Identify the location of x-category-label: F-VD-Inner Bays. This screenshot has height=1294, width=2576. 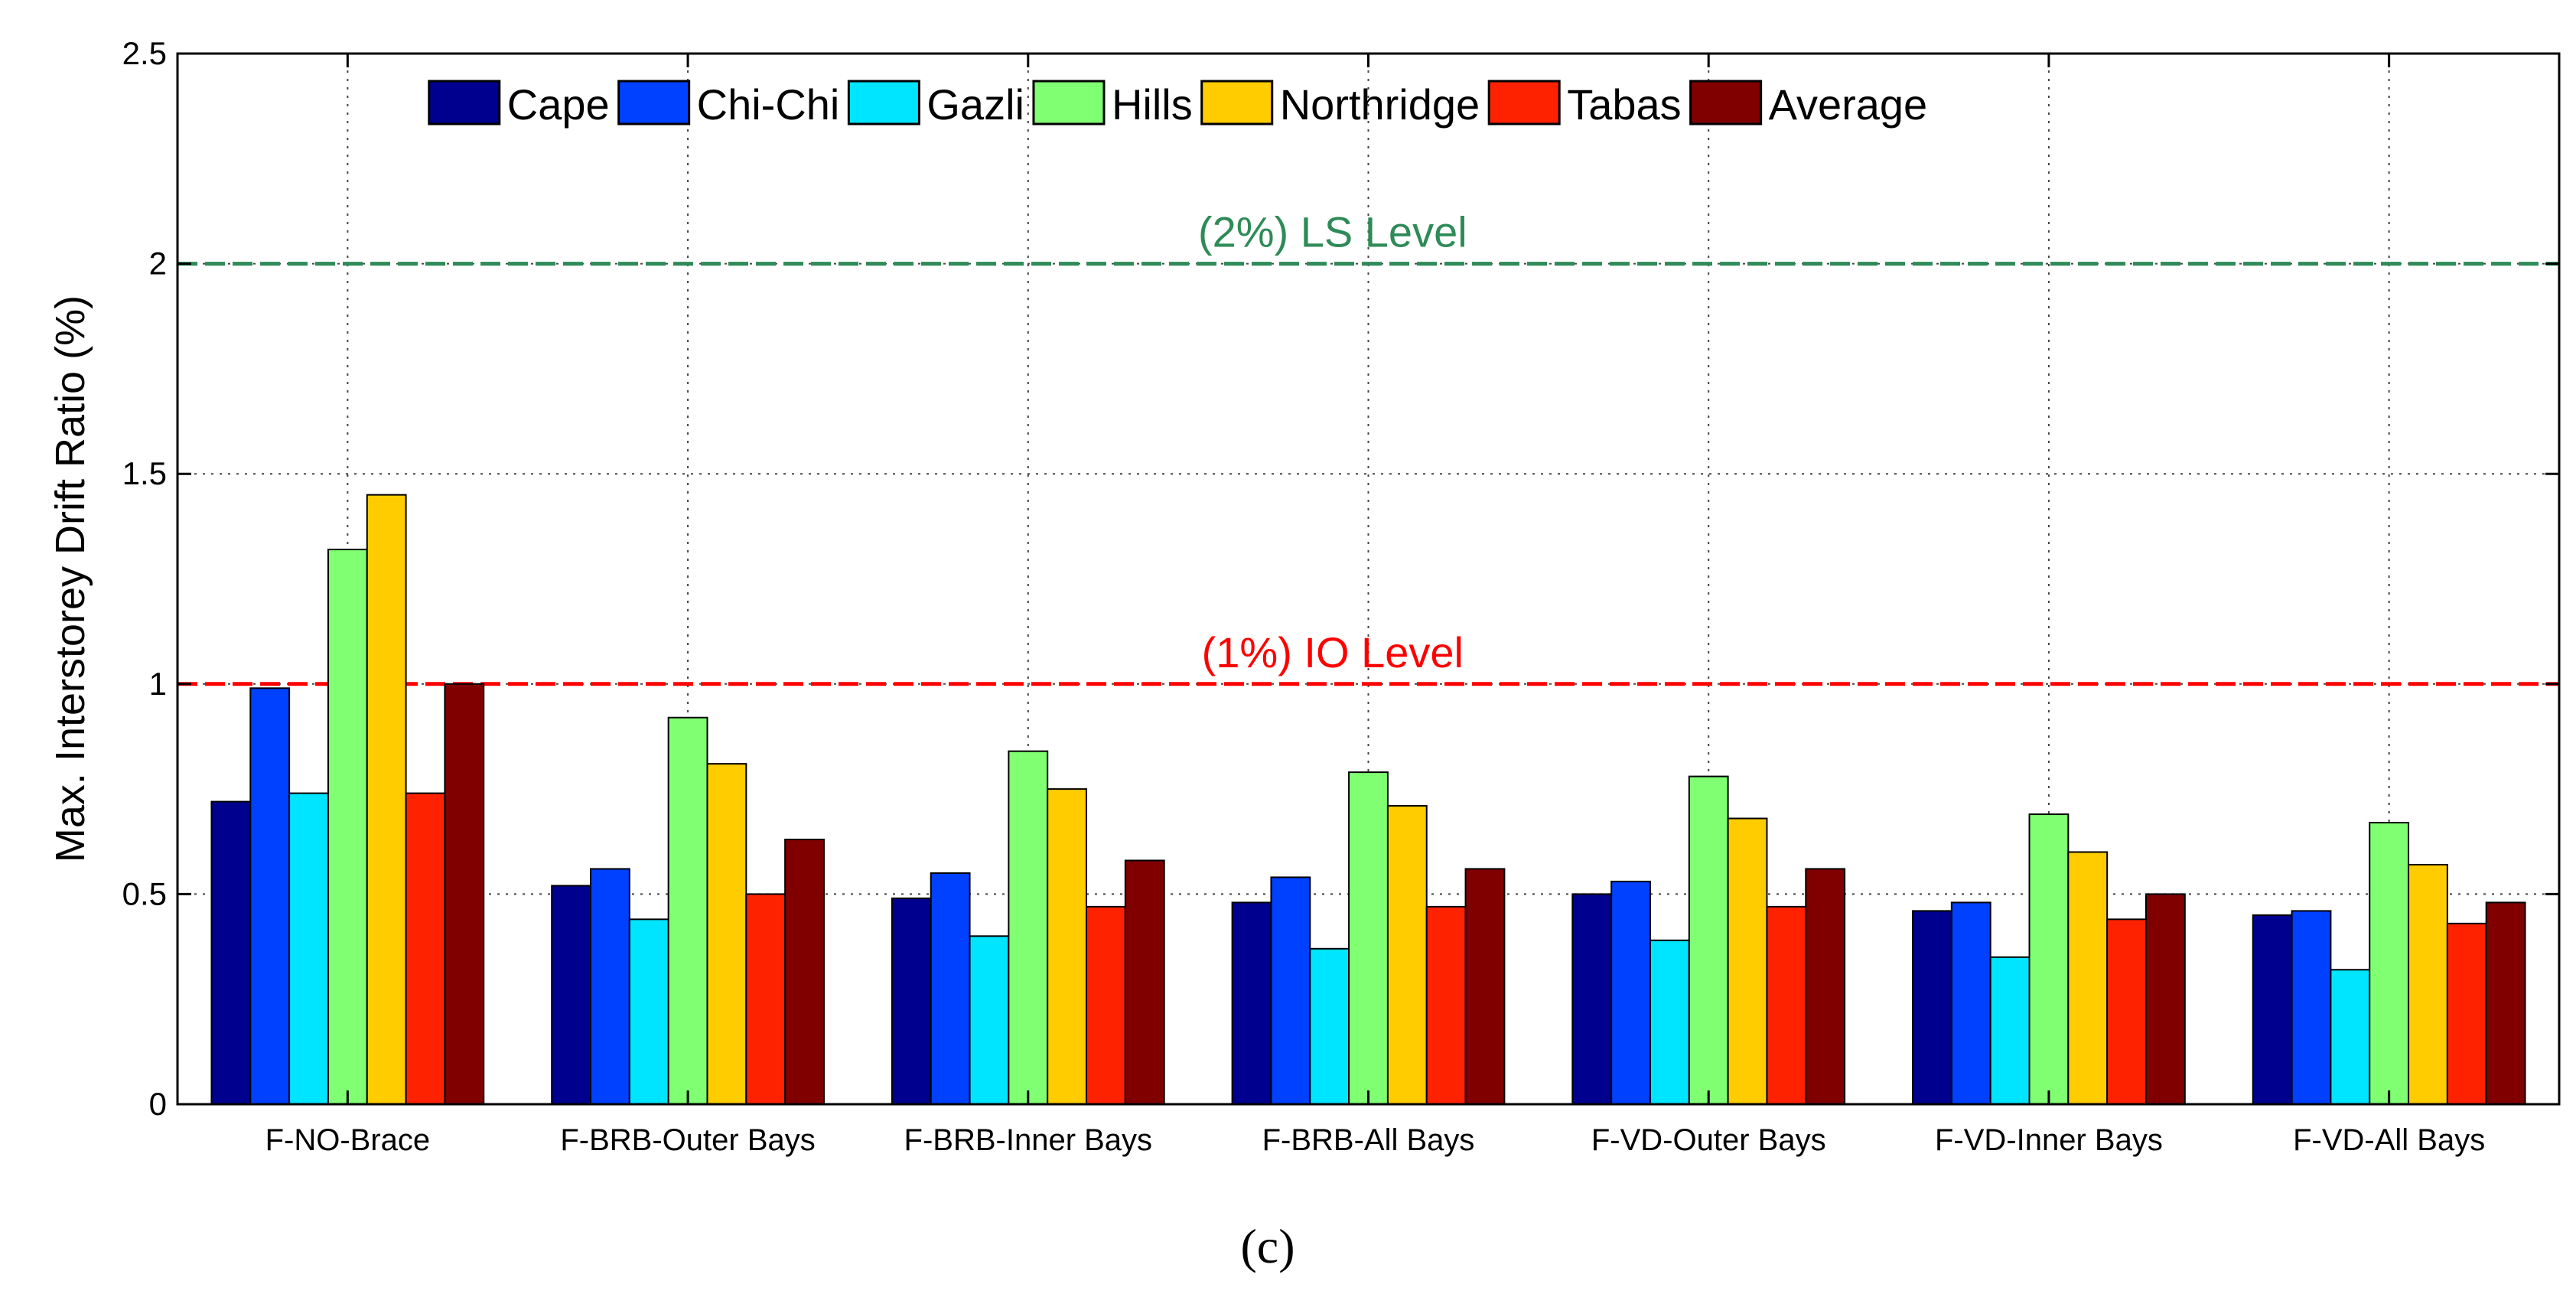
(2049, 1140).